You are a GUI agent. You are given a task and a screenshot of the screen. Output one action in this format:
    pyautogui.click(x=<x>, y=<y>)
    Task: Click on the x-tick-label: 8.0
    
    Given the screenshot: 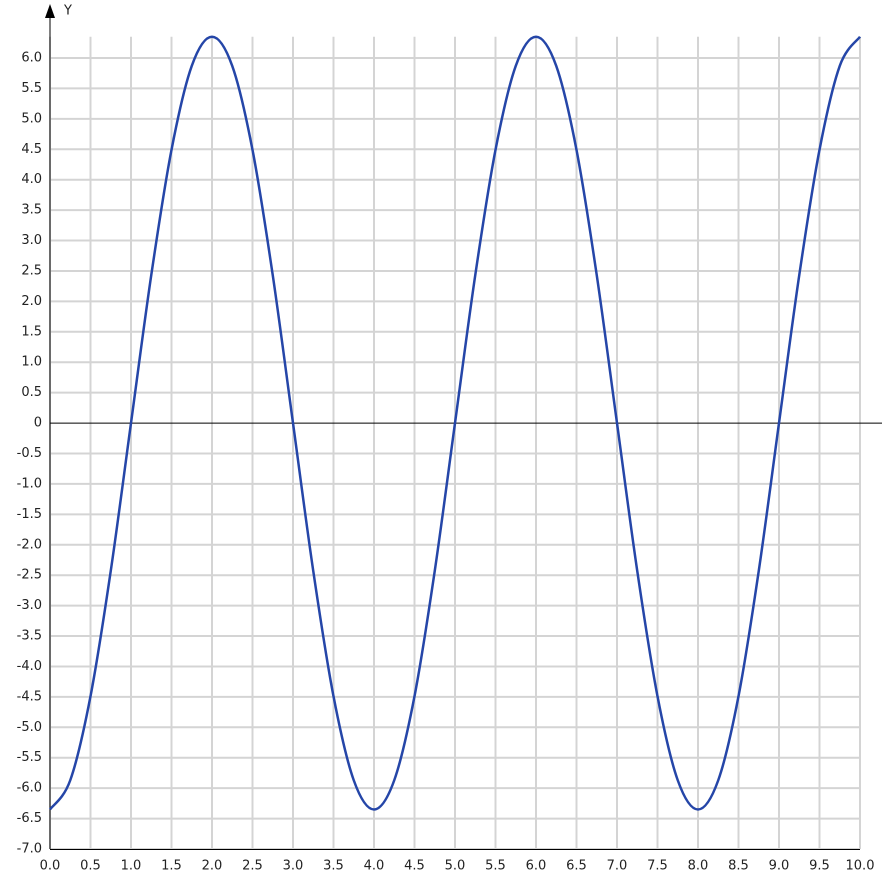 What is the action you would take?
    pyautogui.click(x=698, y=866)
    